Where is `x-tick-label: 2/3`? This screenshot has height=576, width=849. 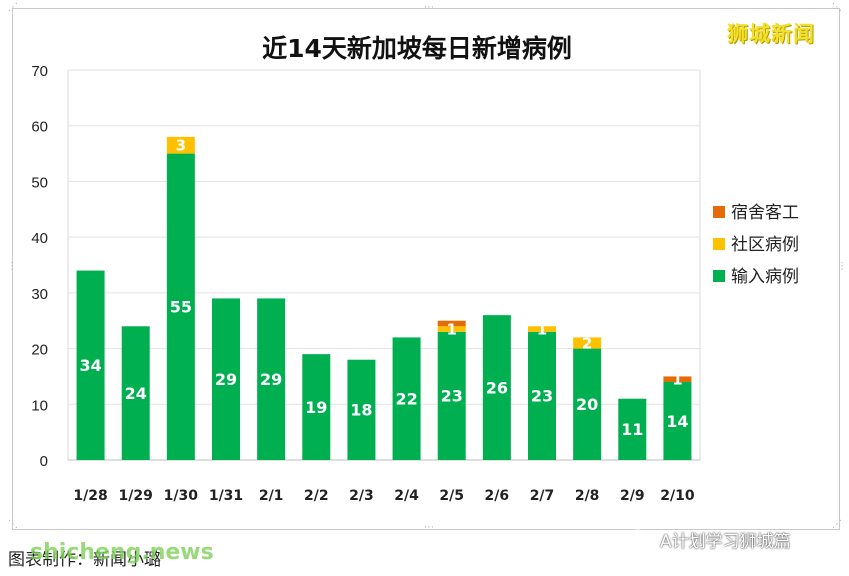 x-tick-label: 2/3 is located at coordinates (361, 496).